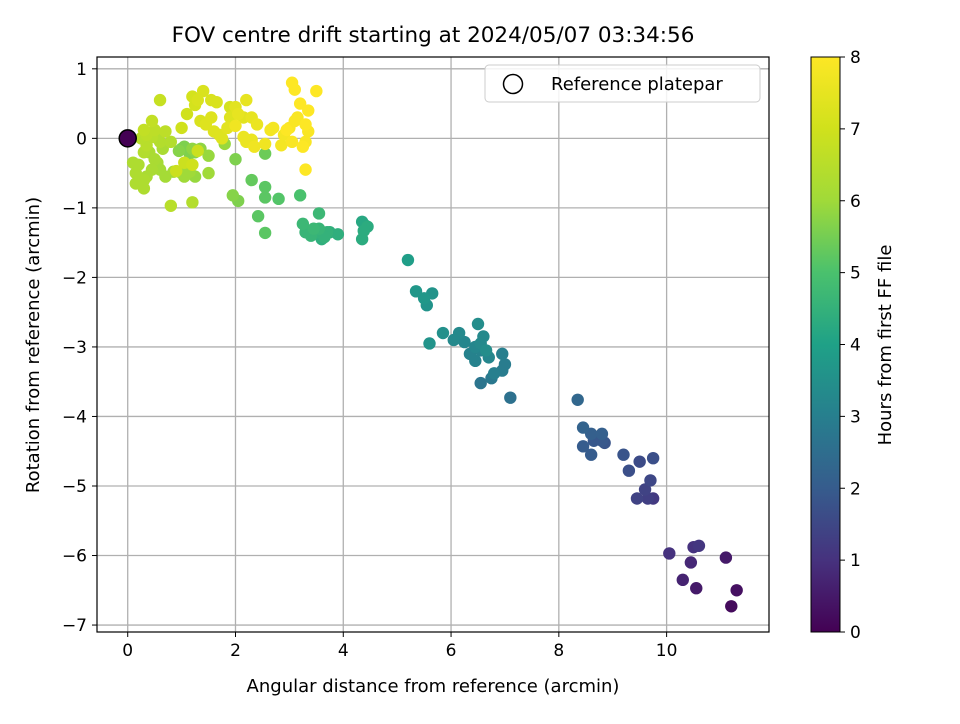 This screenshot has height=724, width=960. I want to click on colorbar-tick-label: 2, so click(855, 489).